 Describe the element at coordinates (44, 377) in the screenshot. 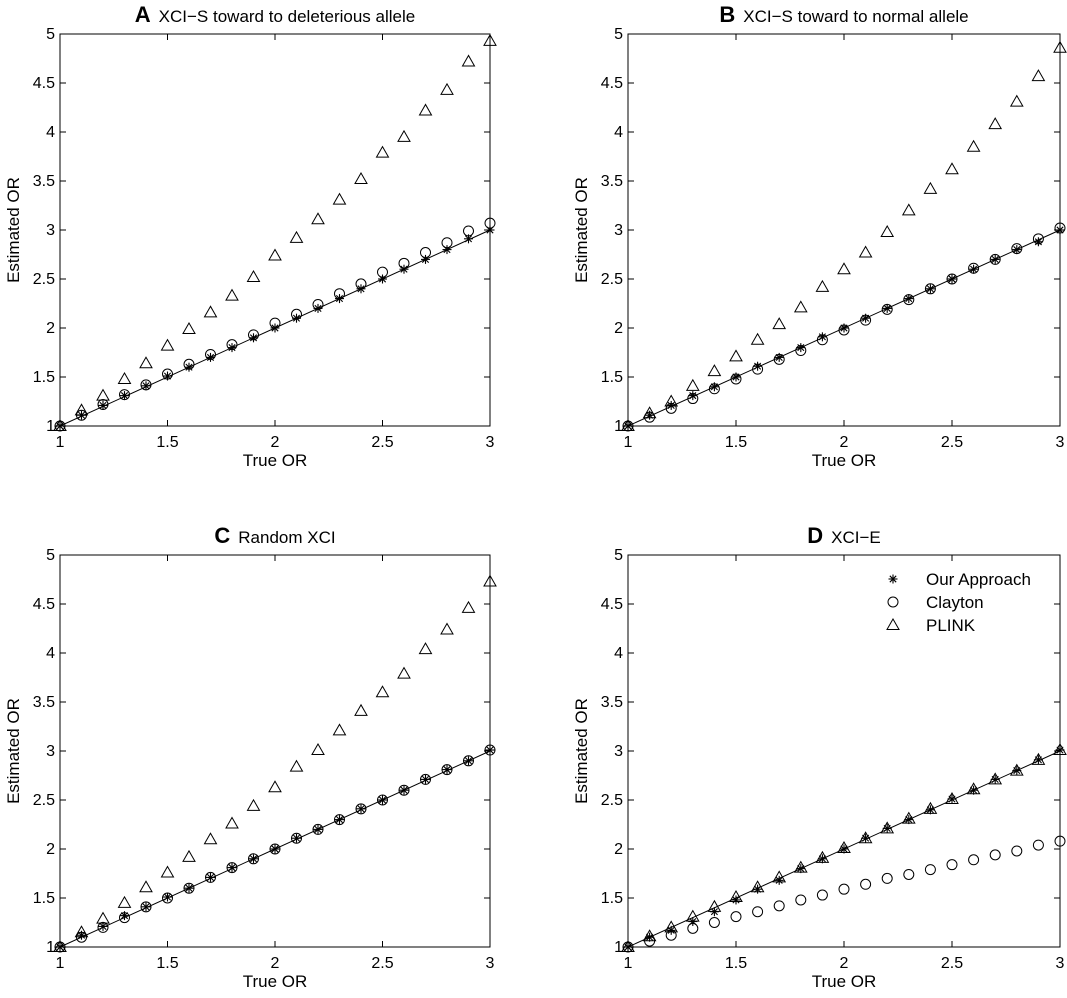

I see `y-tick-label-a-1: 1.5` at that location.